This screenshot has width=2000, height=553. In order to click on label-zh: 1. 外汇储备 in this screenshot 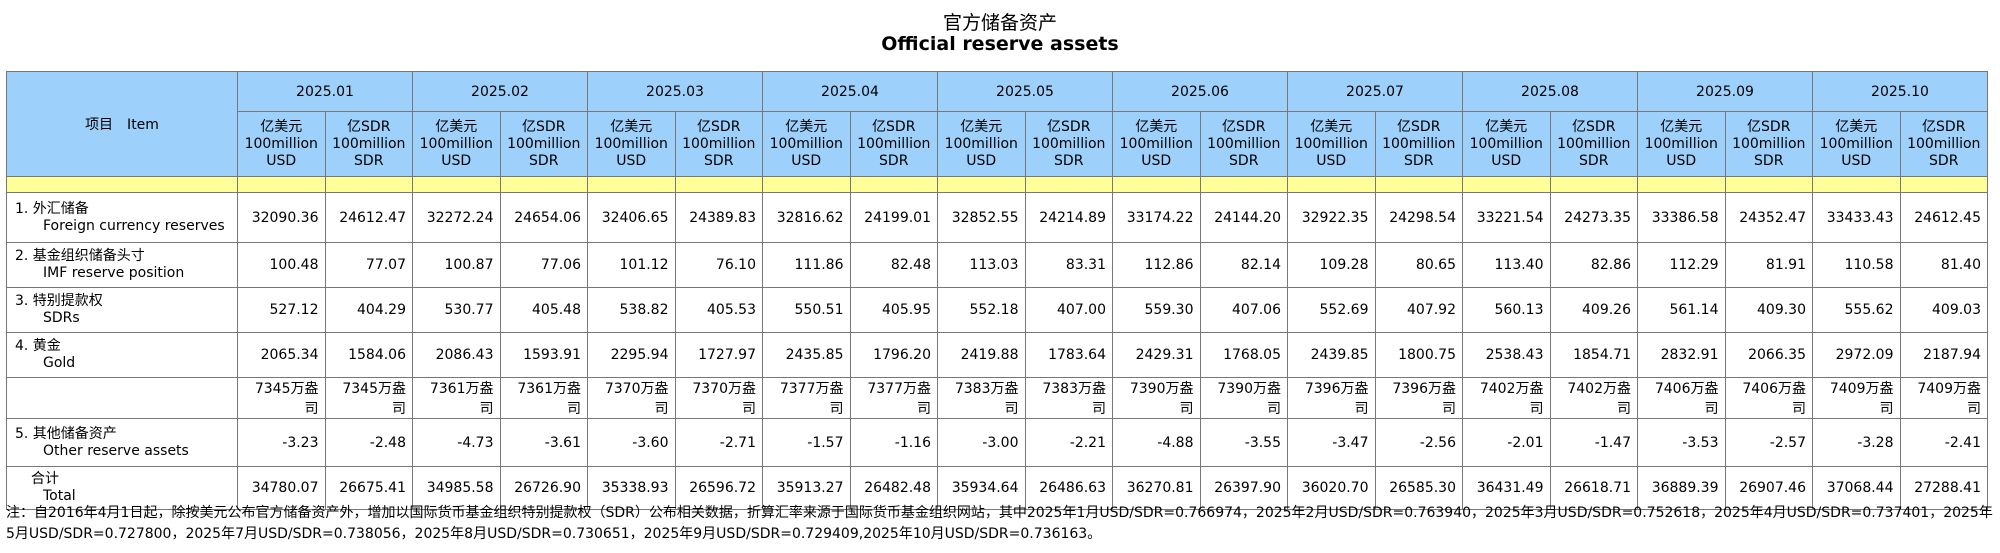, I will do `click(52, 208)`.